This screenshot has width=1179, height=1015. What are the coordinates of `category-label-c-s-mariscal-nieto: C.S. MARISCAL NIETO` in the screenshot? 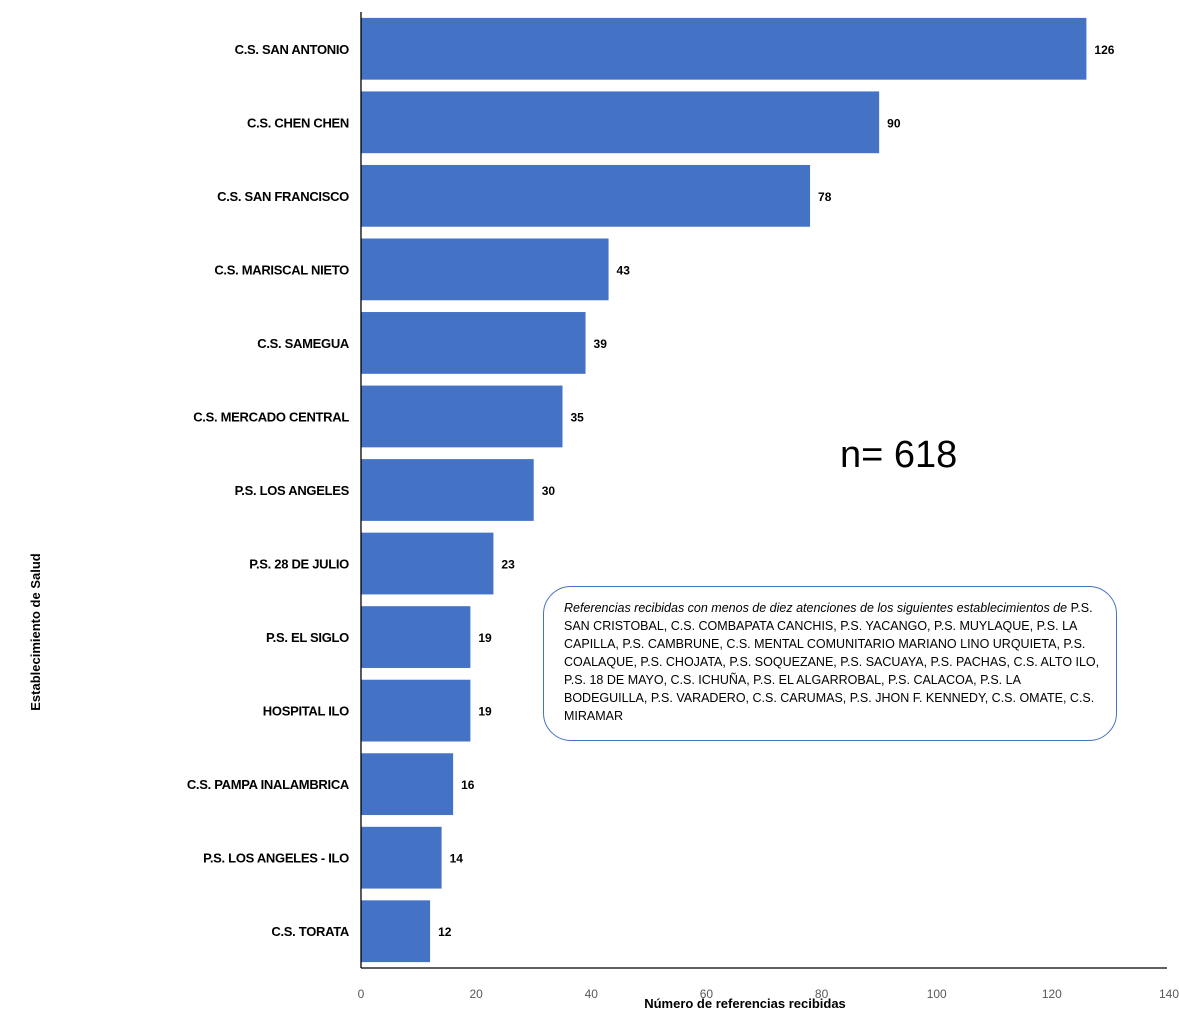 It's located at (281, 269).